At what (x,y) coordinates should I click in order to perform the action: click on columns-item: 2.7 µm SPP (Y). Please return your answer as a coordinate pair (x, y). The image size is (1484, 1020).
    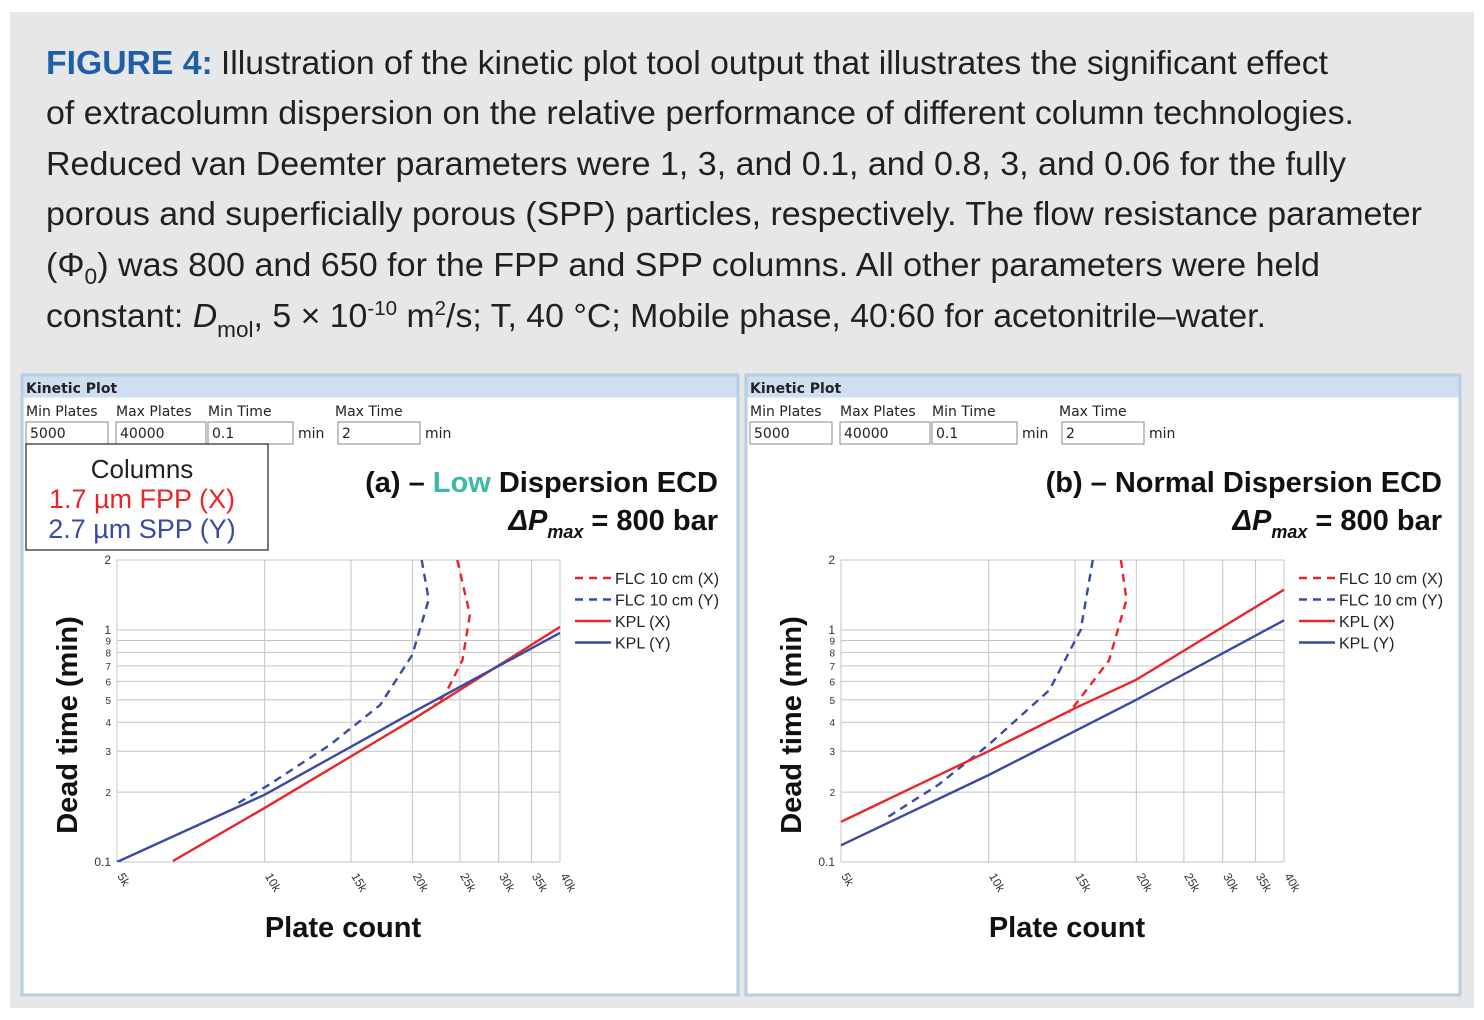
    Looking at the image, I should click on (142, 529).